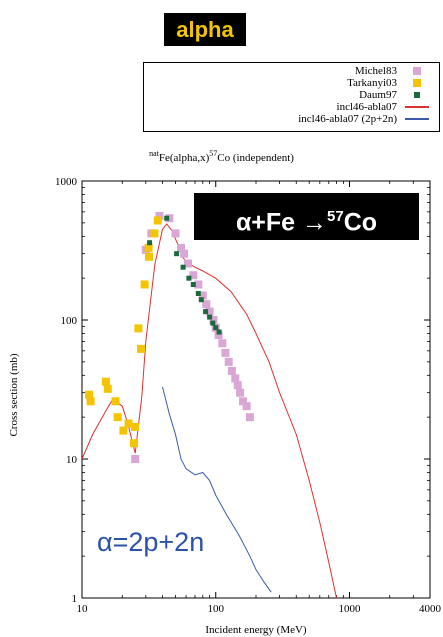 The height and width of the screenshot is (637, 443). I want to click on legend-item-tarkanyi03: Tarkanyi03, so click(388, 83).